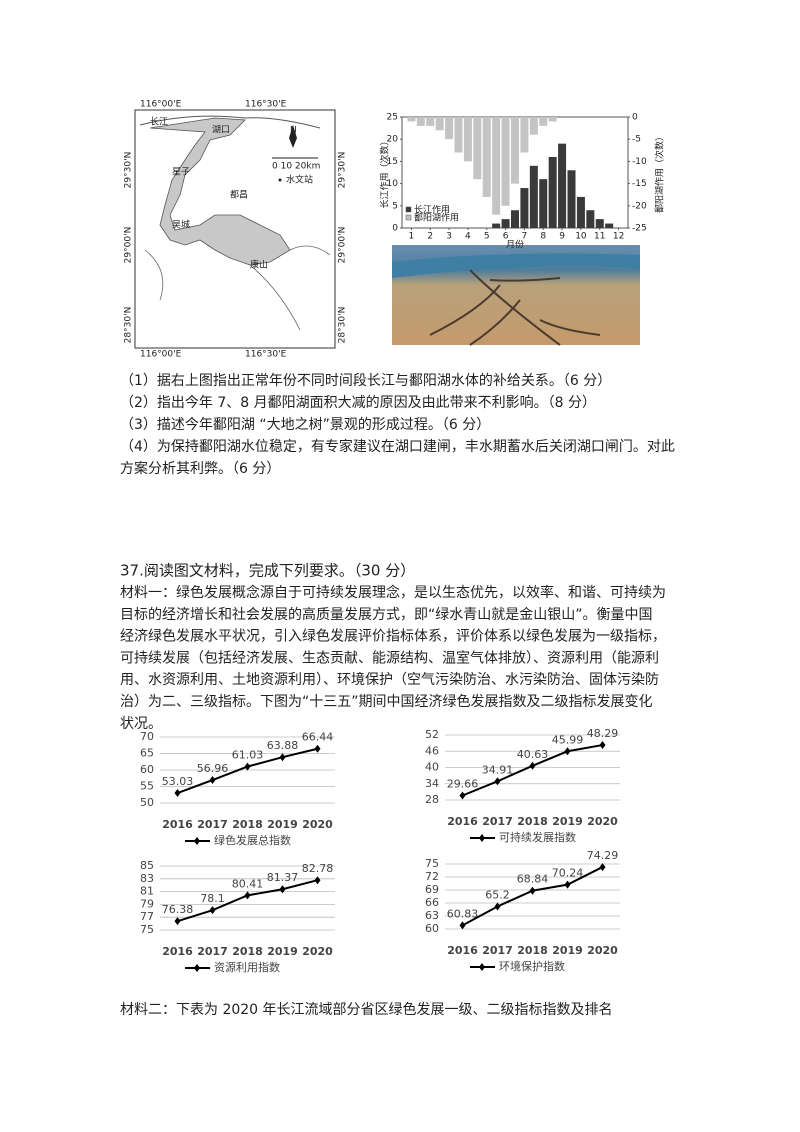  What do you see at coordinates (147, 736) in the screenshot?
I see `y-tick-label: 70` at bounding box center [147, 736].